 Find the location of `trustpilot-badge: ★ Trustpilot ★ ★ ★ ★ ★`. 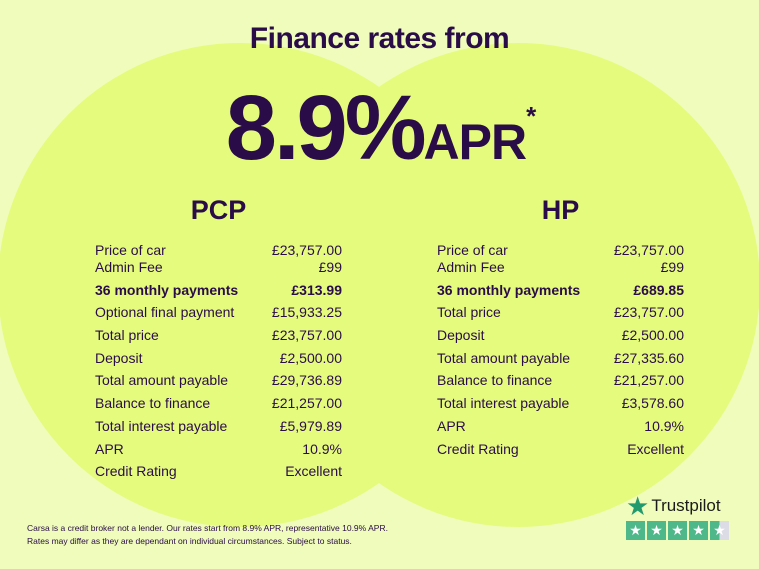

trustpilot-badge: ★ Trustpilot ★ ★ ★ ★ ★ is located at coordinates (677, 515).